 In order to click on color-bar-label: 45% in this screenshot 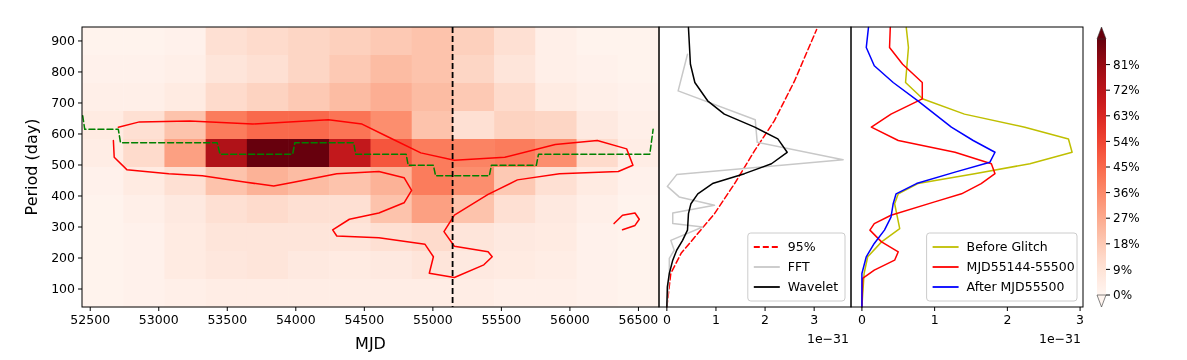, I will do `click(1126, 167)`.